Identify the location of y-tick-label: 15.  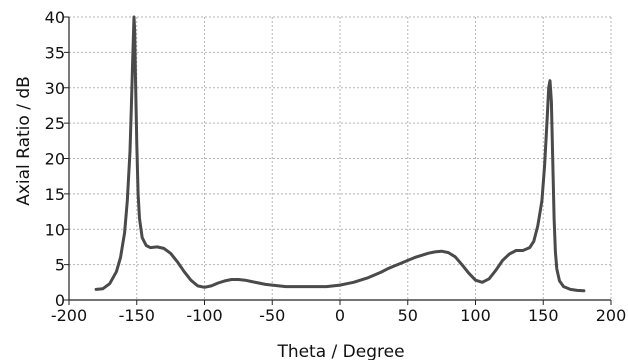
(55, 194).